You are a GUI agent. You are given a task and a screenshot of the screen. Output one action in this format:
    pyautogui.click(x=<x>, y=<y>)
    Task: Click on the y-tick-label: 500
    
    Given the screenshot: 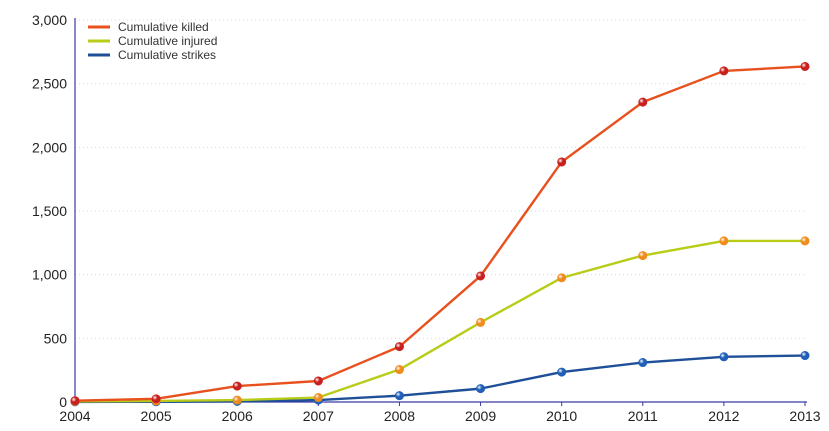 What is the action you would take?
    pyautogui.click(x=56, y=338)
    